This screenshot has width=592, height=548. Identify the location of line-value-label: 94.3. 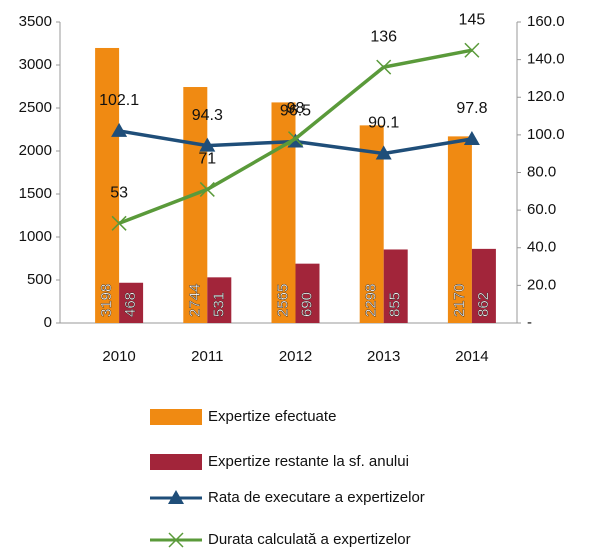
(207, 115).